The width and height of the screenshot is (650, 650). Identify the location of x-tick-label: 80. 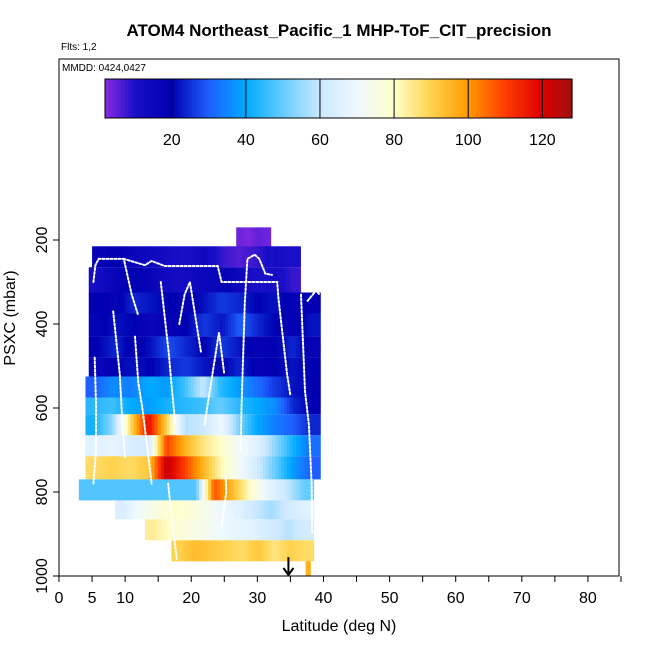
(588, 598).